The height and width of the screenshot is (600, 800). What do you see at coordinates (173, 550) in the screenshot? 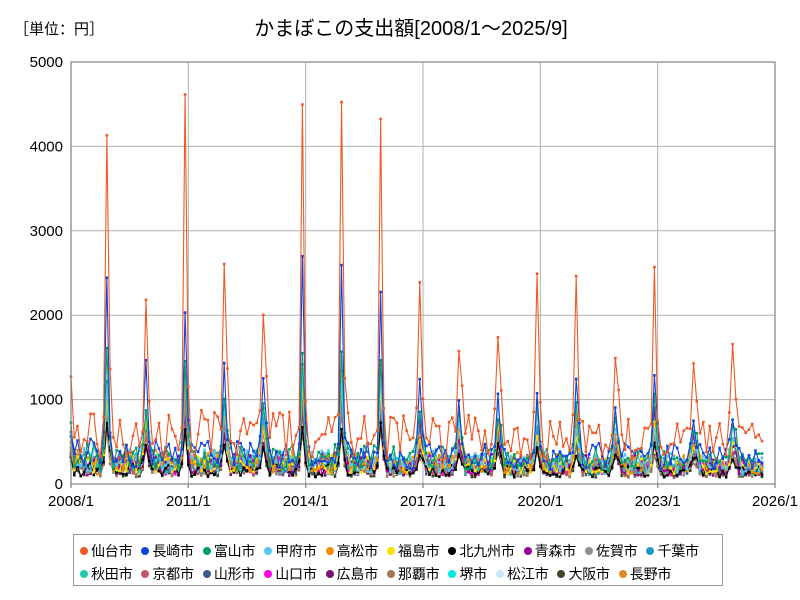
I see `legend-item-label: 長崎市` at bounding box center [173, 550].